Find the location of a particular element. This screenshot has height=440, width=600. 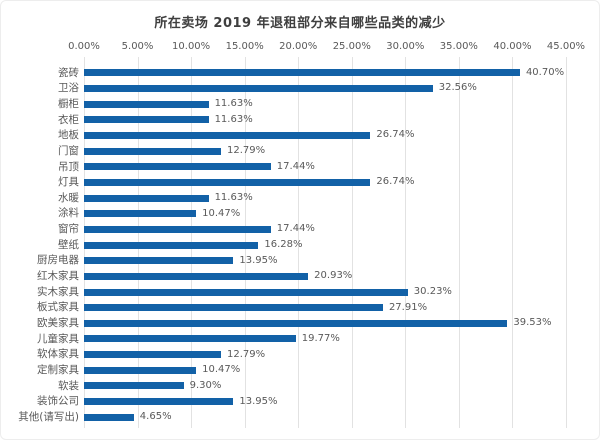

value-label: 32.56% is located at coordinates (457, 88).